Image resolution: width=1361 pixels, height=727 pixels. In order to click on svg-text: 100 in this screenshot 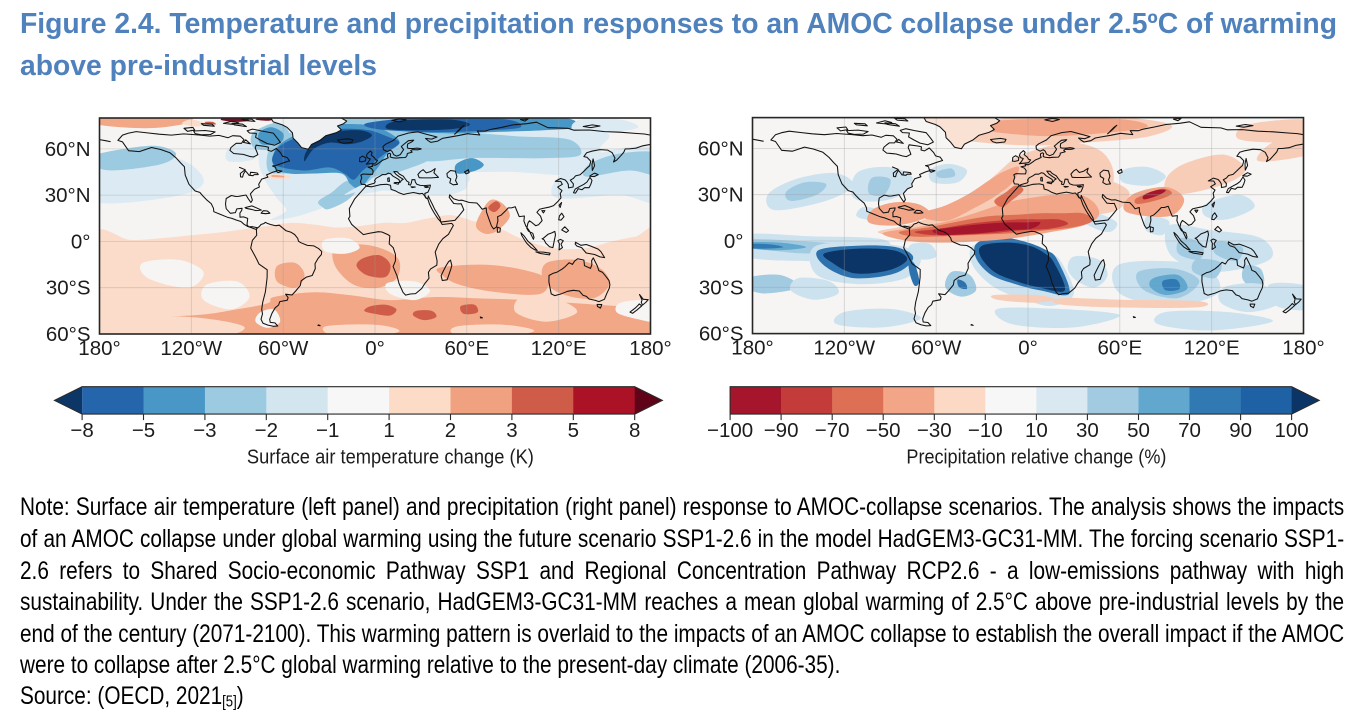, I will do `click(1291, 430)`.